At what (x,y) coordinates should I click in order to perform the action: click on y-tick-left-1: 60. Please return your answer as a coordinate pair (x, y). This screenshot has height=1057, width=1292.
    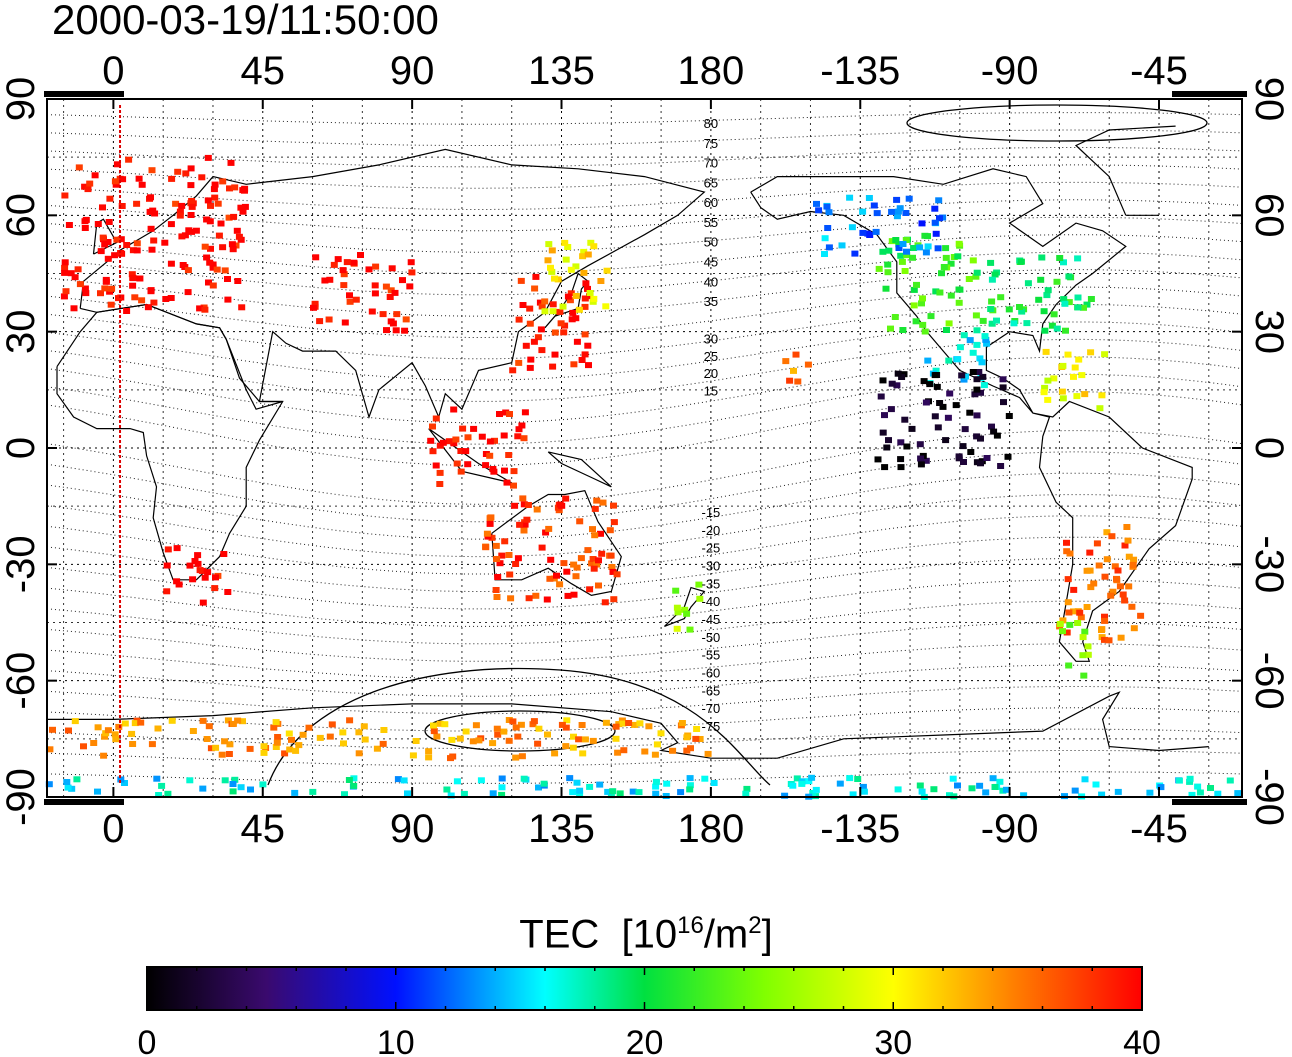
    Looking at the image, I should click on (21, 215).